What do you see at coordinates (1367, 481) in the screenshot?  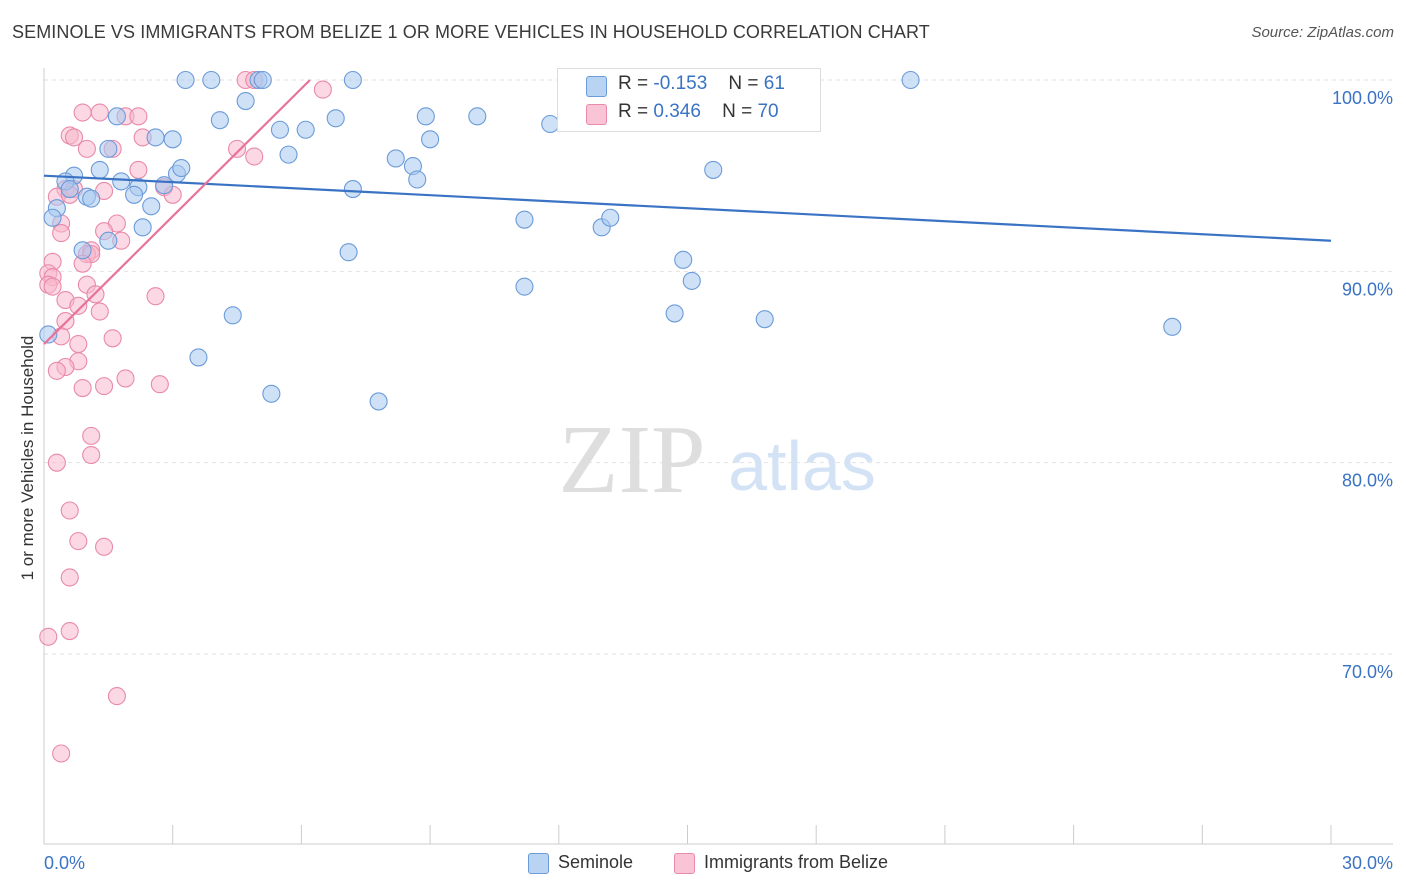 I see `y-tick-label: 80.0%` at bounding box center [1367, 481].